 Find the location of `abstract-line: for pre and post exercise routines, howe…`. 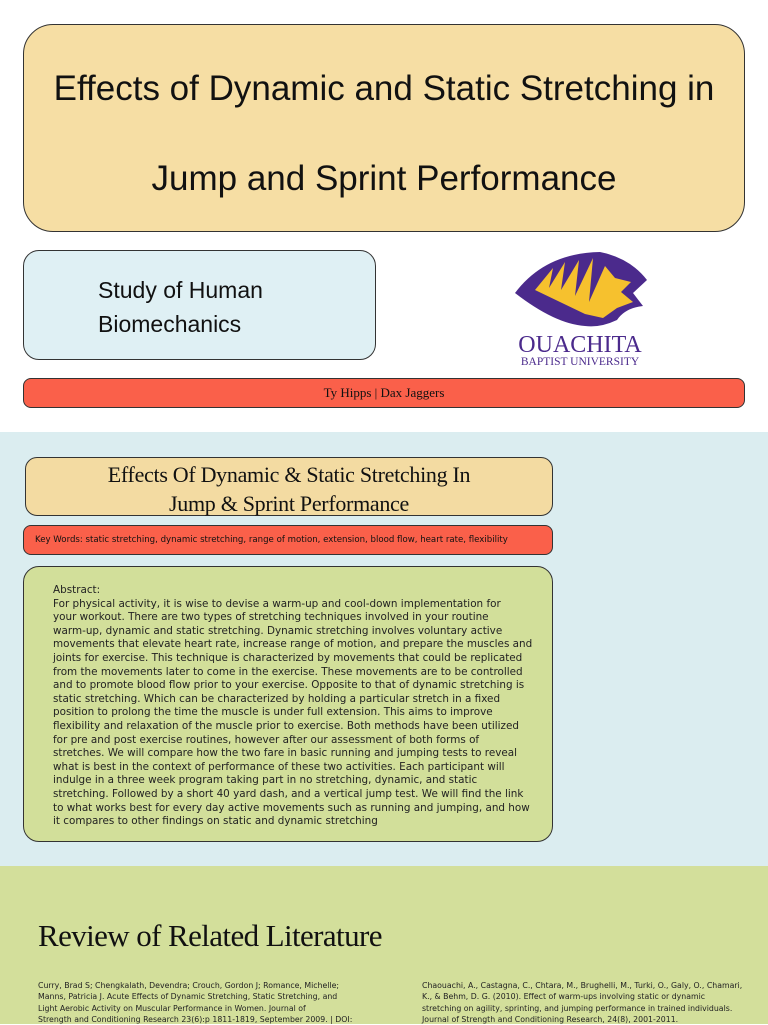

abstract-line: for pre and post exercise routines, howe… is located at coordinates (266, 739).